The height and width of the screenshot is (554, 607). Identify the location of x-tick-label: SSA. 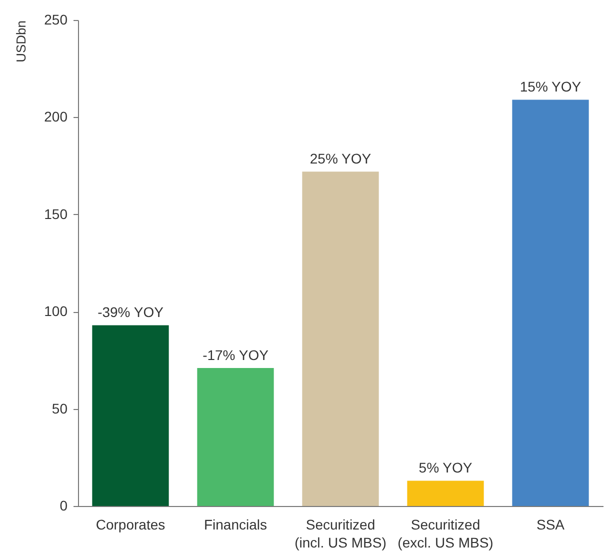
(551, 524).